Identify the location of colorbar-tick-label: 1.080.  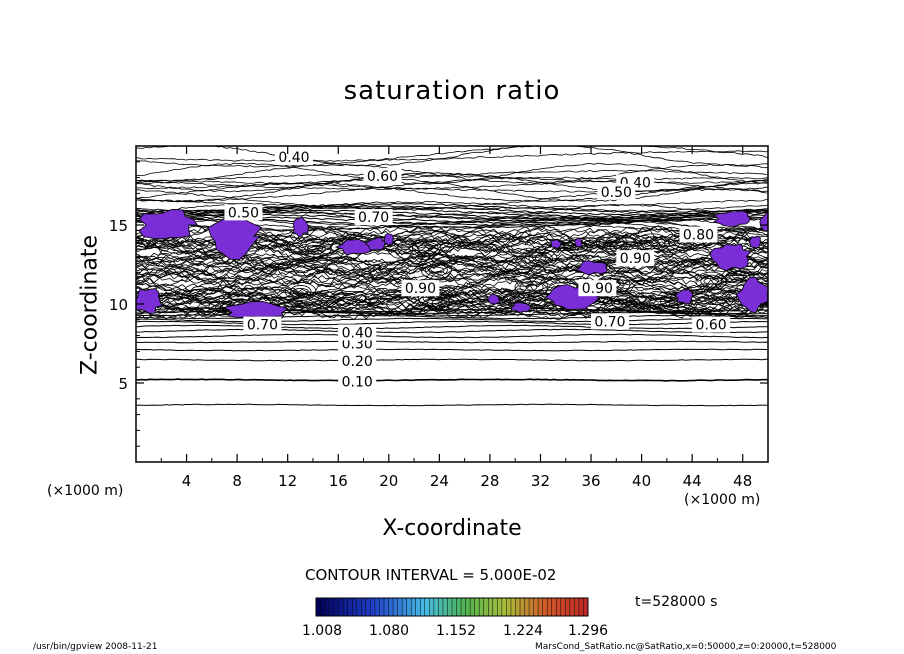
(389, 631).